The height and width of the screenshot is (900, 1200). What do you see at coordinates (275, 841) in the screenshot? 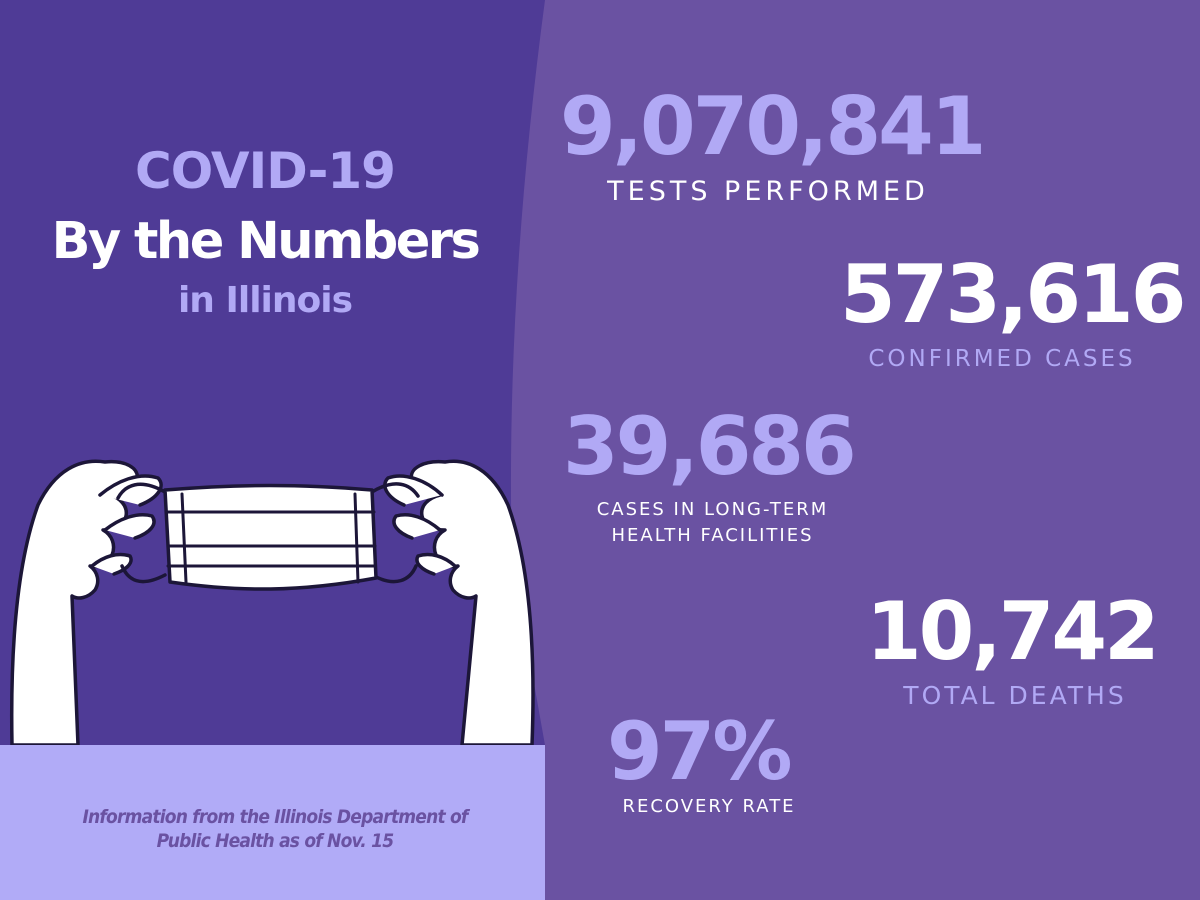
I see `source-note-line-2: Public Health as of Nov. 15` at bounding box center [275, 841].